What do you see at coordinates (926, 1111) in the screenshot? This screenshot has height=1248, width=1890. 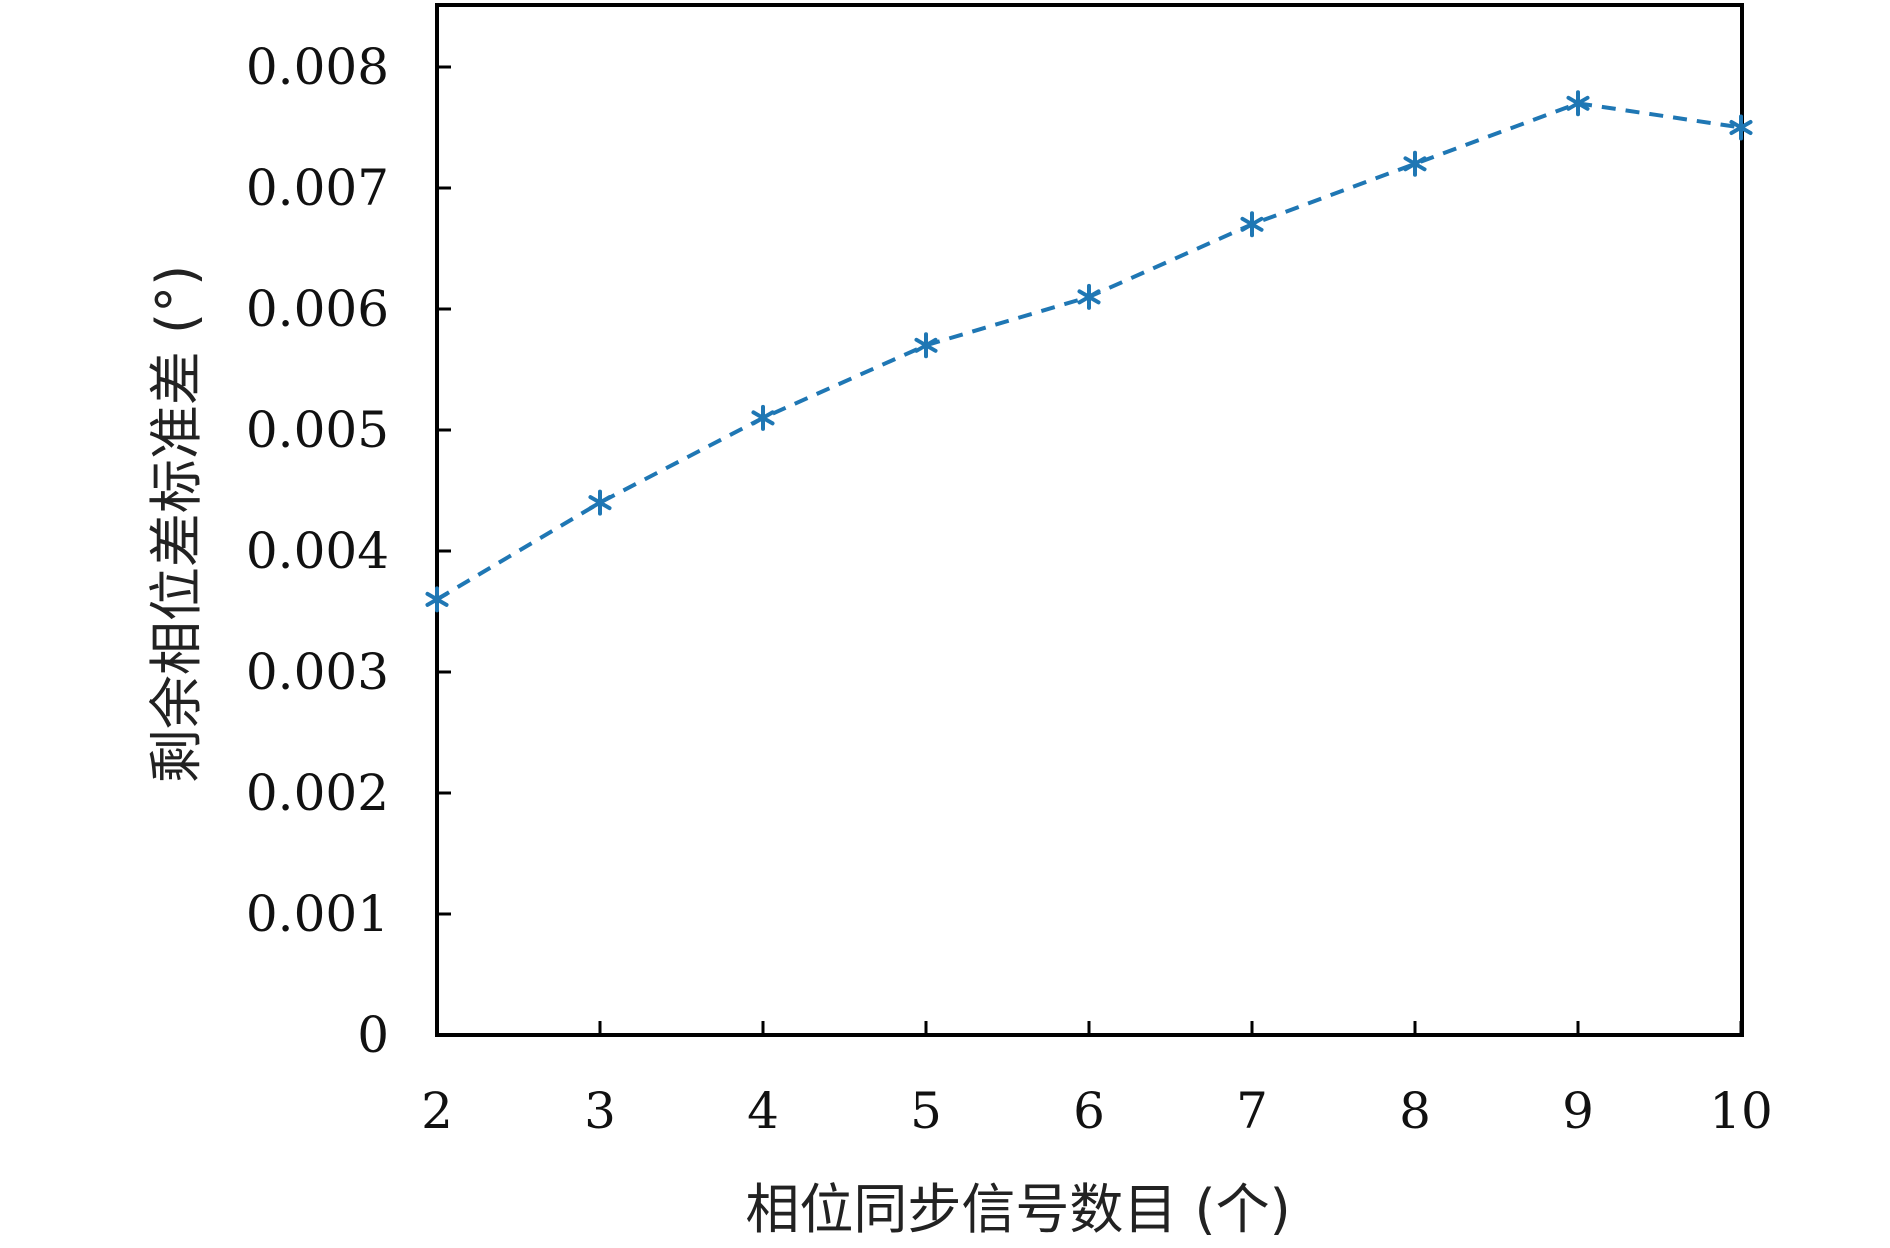 I see `x-tick-label: 5` at bounding box center [926, 1111].